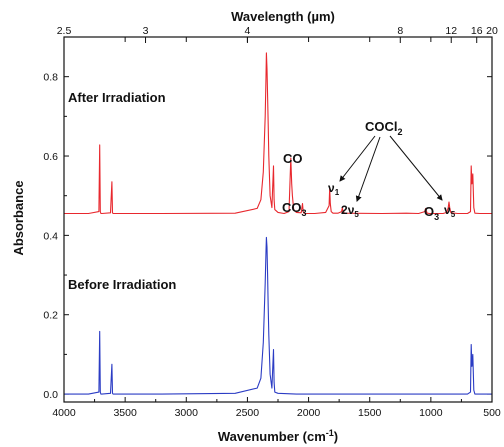 The height and width of the screenshot is (447, 504). Describe the element at coordinates (64, 31) in the screenshot. I see `x2-tick-label: 2.5` at that location.